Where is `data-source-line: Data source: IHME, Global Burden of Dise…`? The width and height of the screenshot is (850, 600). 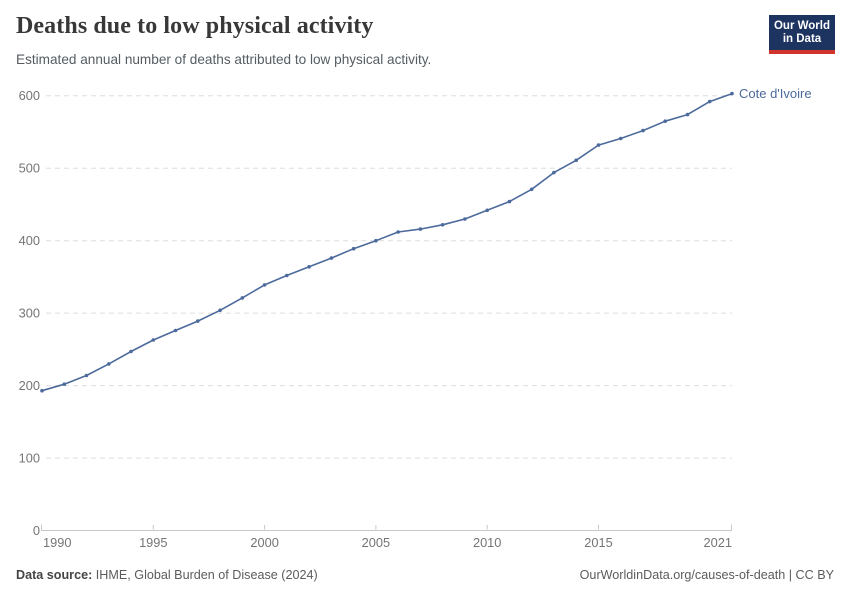 data-source-line: Data source: IHME, Global Burden of Dise… is located at coordinates (167, 575).